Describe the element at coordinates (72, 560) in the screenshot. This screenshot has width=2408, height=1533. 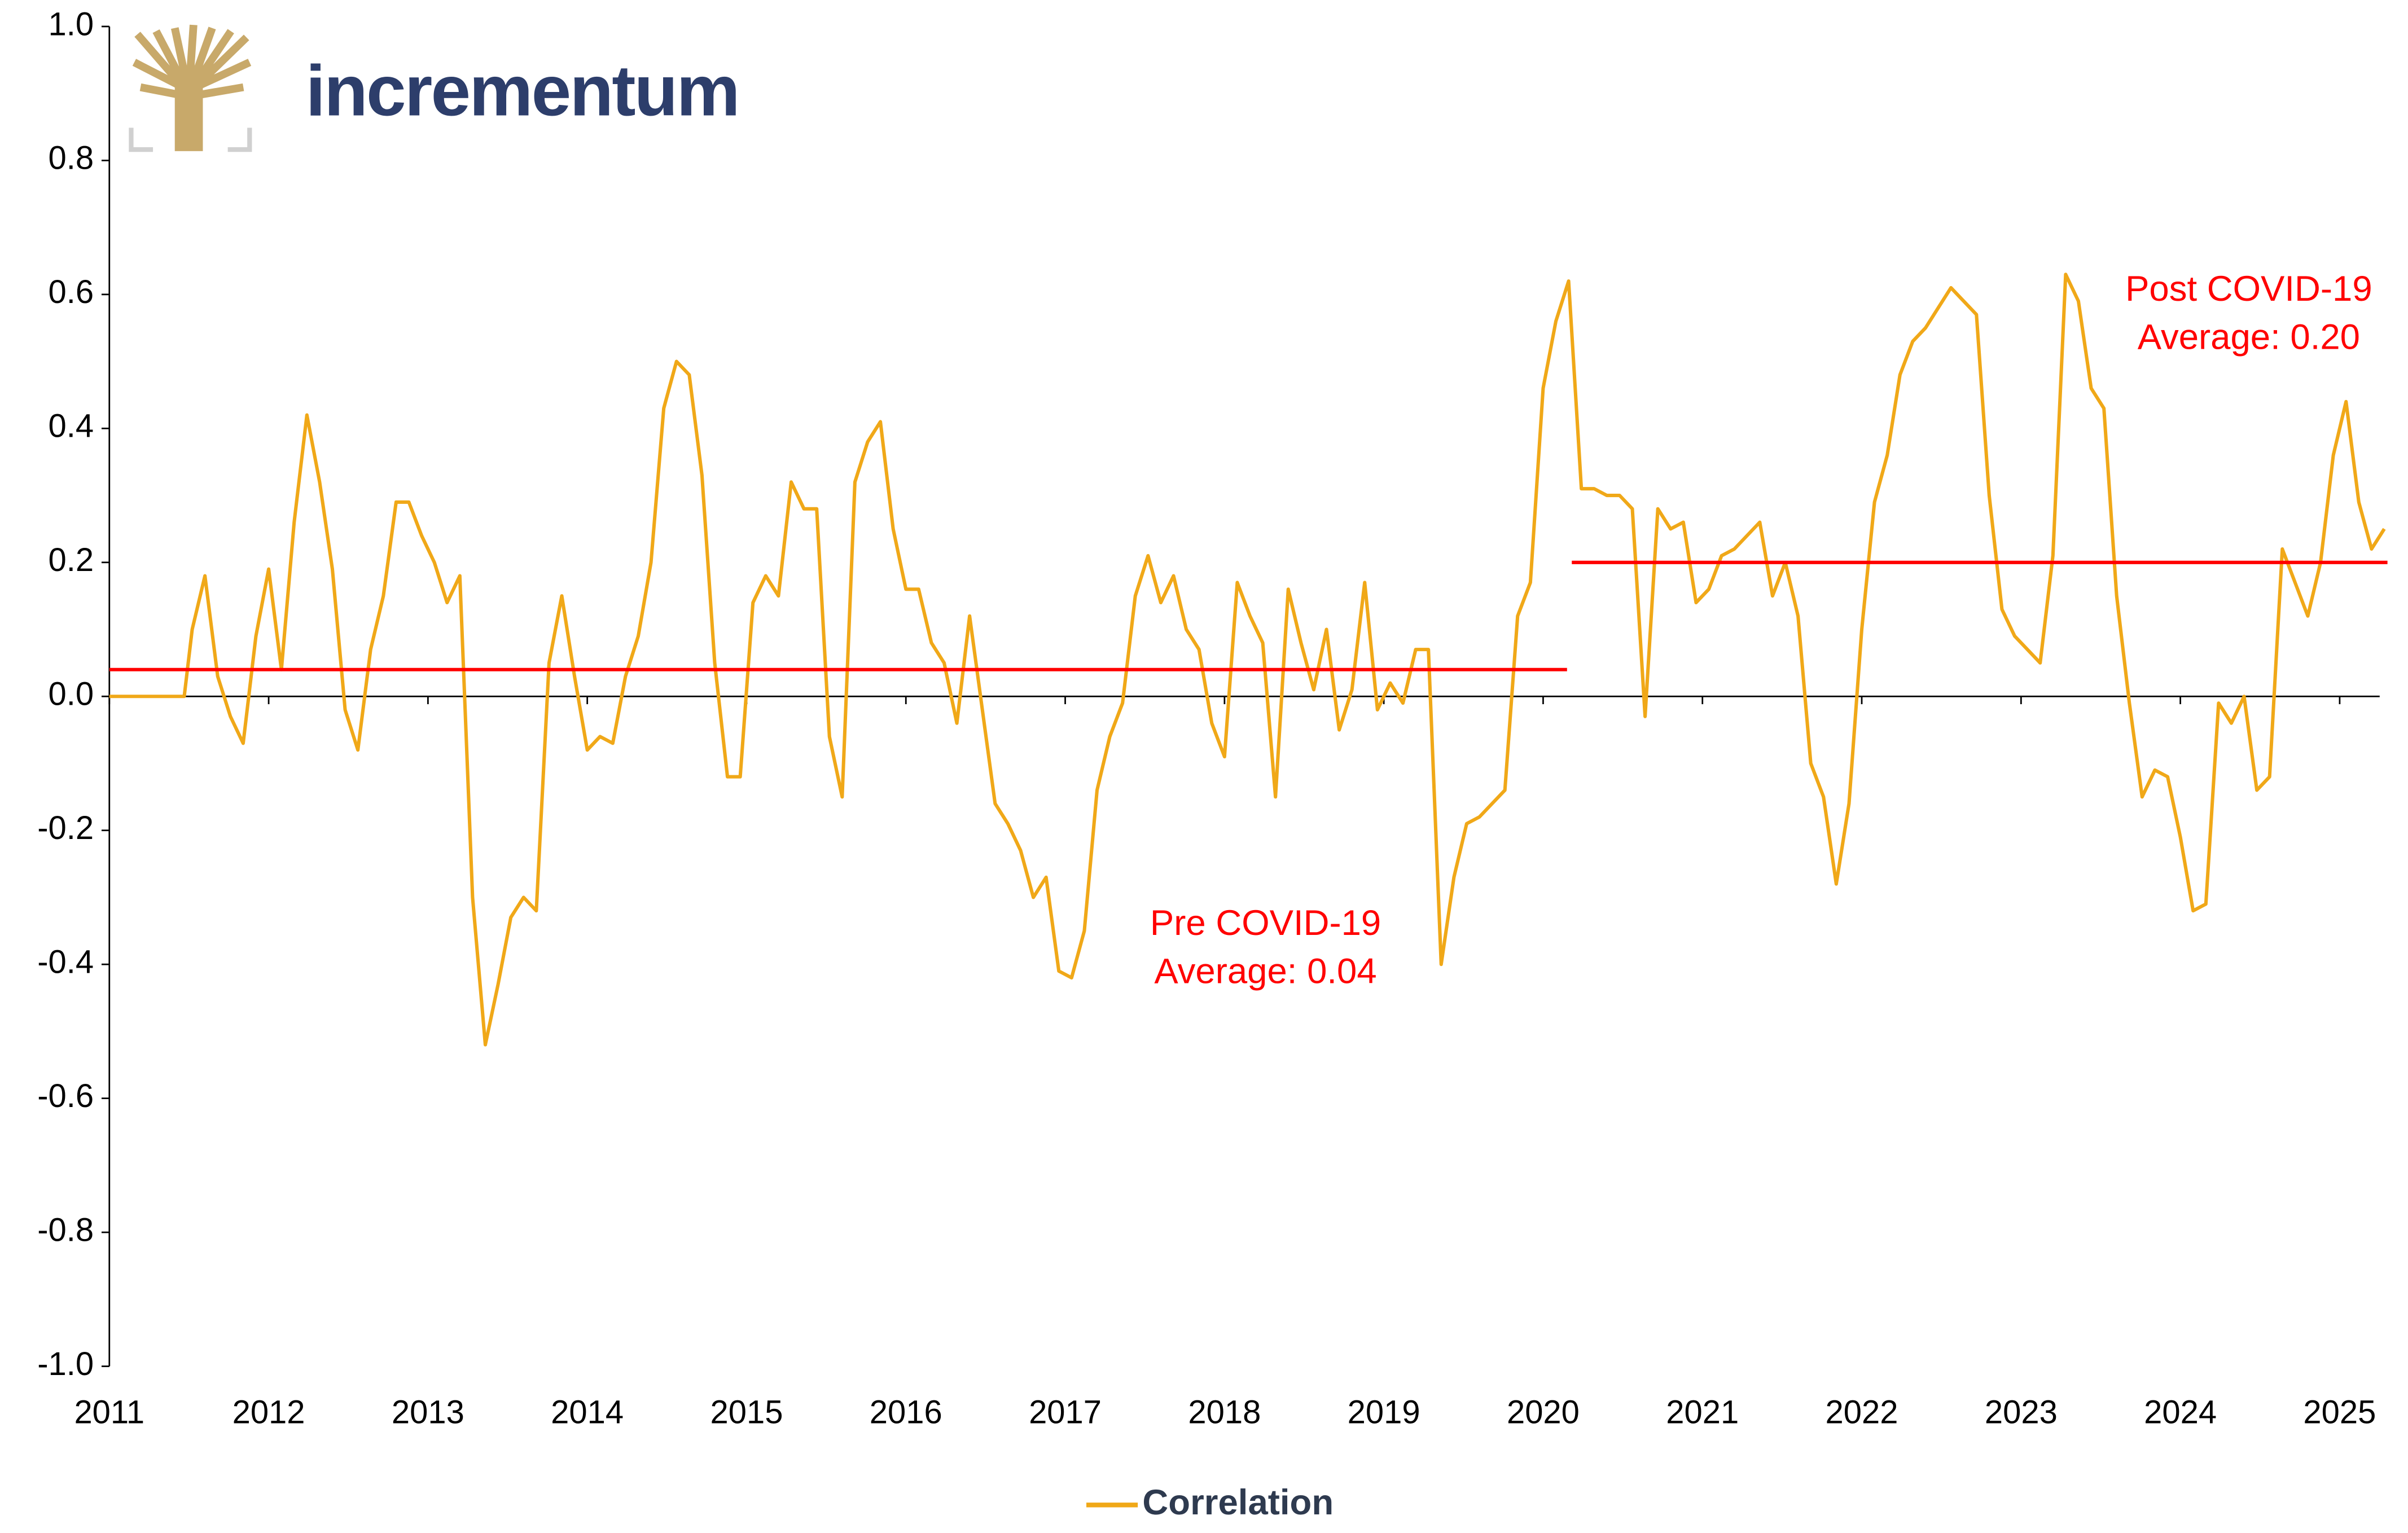
I see `y-tick-label: 0.2` at that location.